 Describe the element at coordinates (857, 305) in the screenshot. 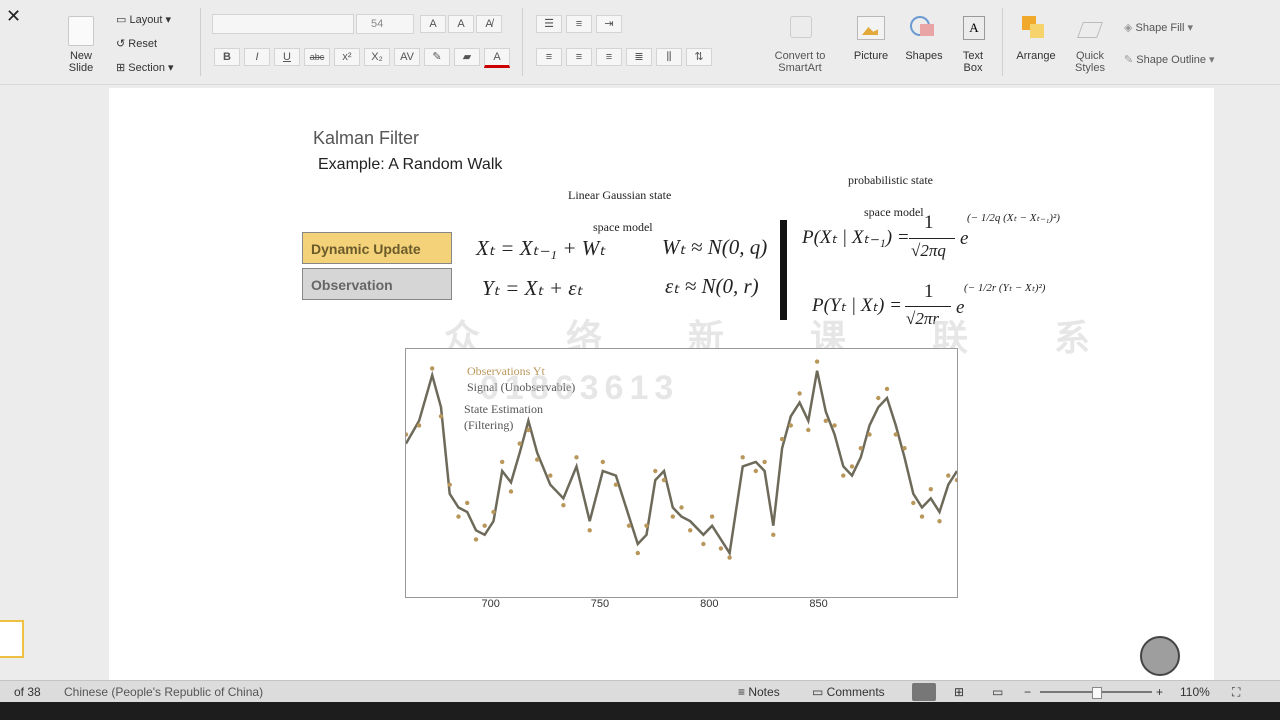

I see `observation-prob-lhs: P(Yₜ | Xₜ) =` at that location.